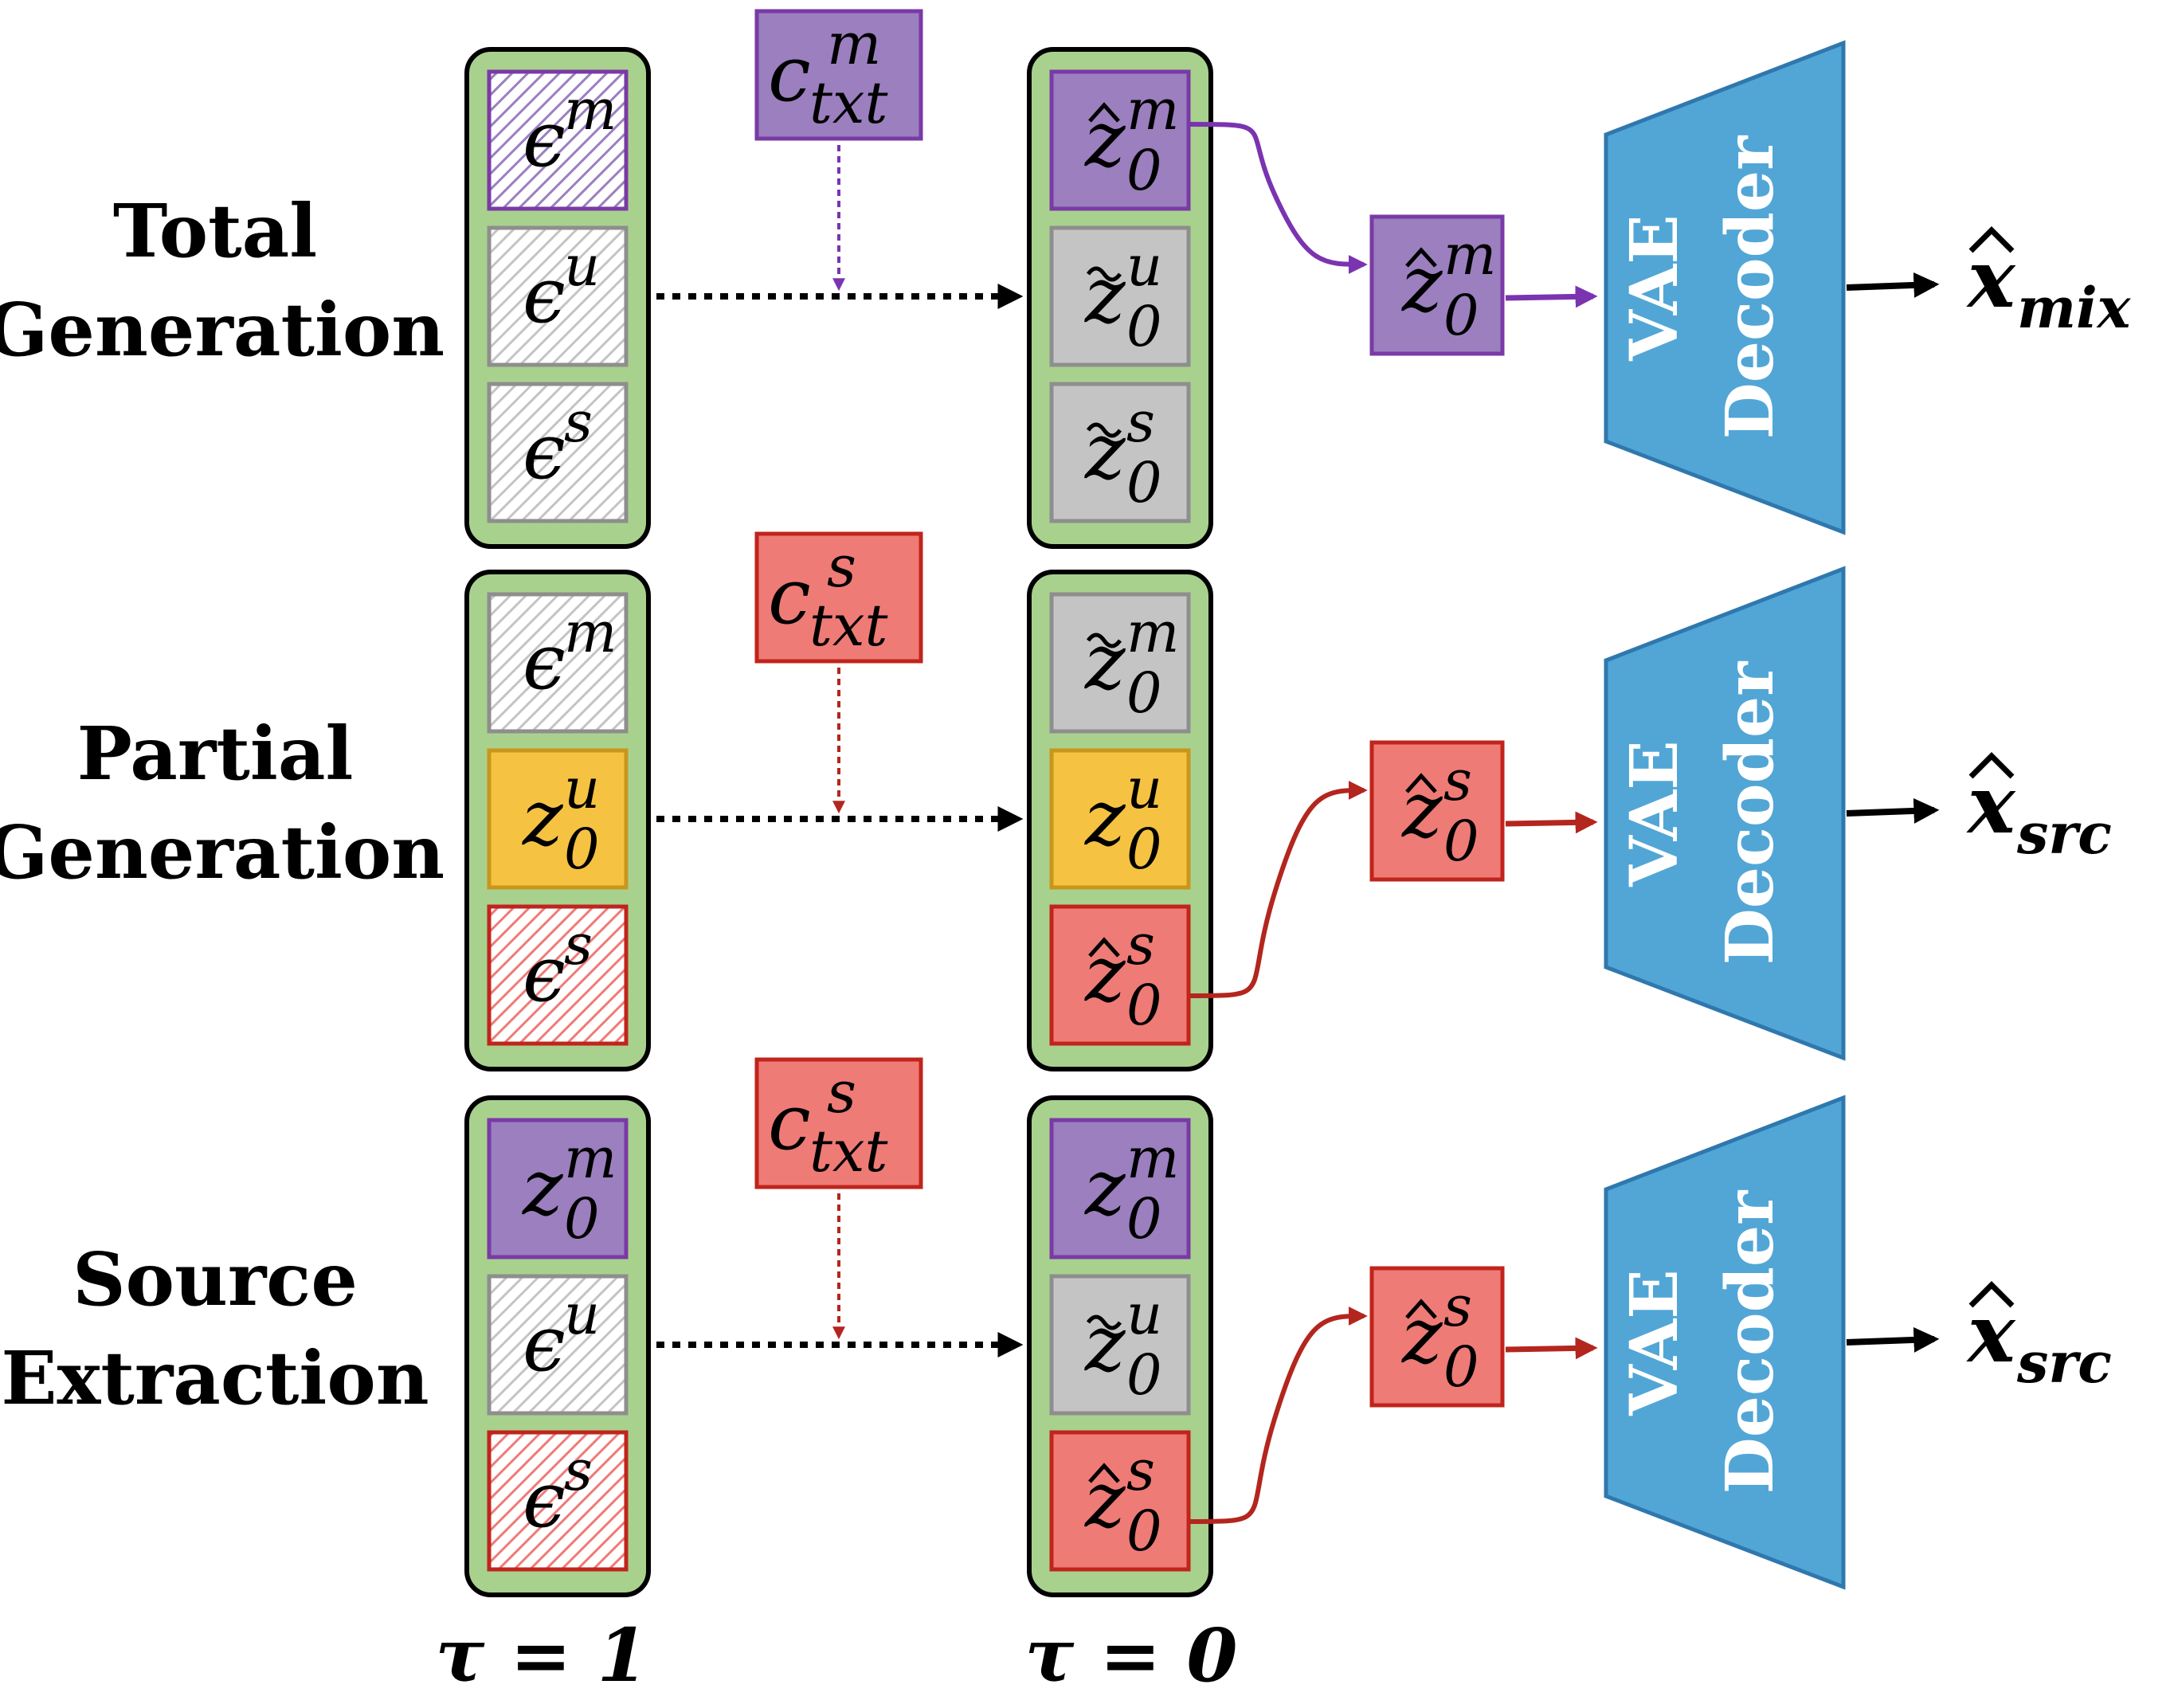 The height and width of the screenshot is (1708, 2170). I want to click on output-latent-symbol: z u0, so click(1123, 819).